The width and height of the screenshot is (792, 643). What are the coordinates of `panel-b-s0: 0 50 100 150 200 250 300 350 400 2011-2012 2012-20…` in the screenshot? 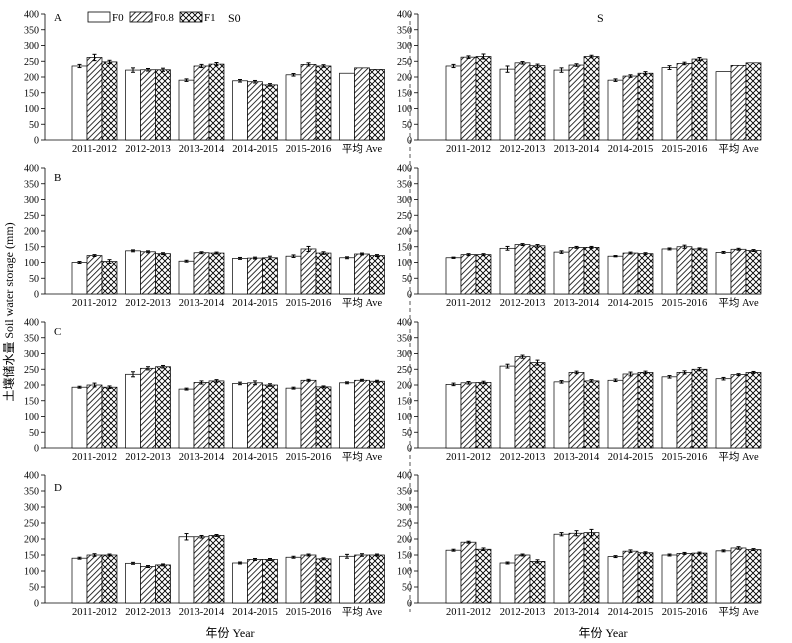 It's located at (204, 236).